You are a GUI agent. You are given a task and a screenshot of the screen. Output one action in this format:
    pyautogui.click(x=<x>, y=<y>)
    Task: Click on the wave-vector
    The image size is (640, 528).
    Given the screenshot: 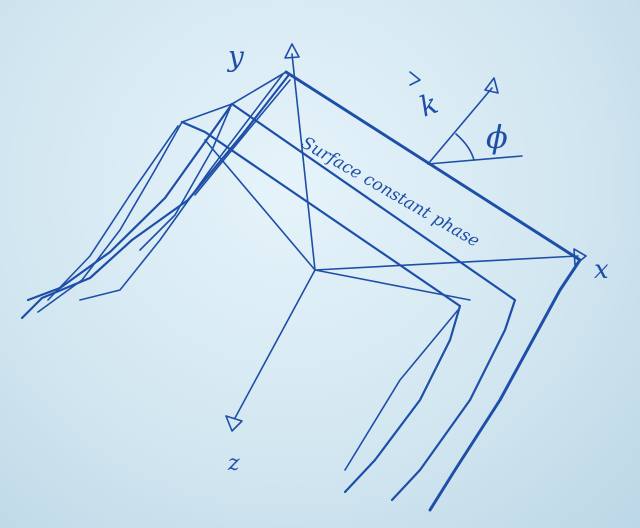 What is the action you would take?
    pyautogui.click(x=466, y=118)
    